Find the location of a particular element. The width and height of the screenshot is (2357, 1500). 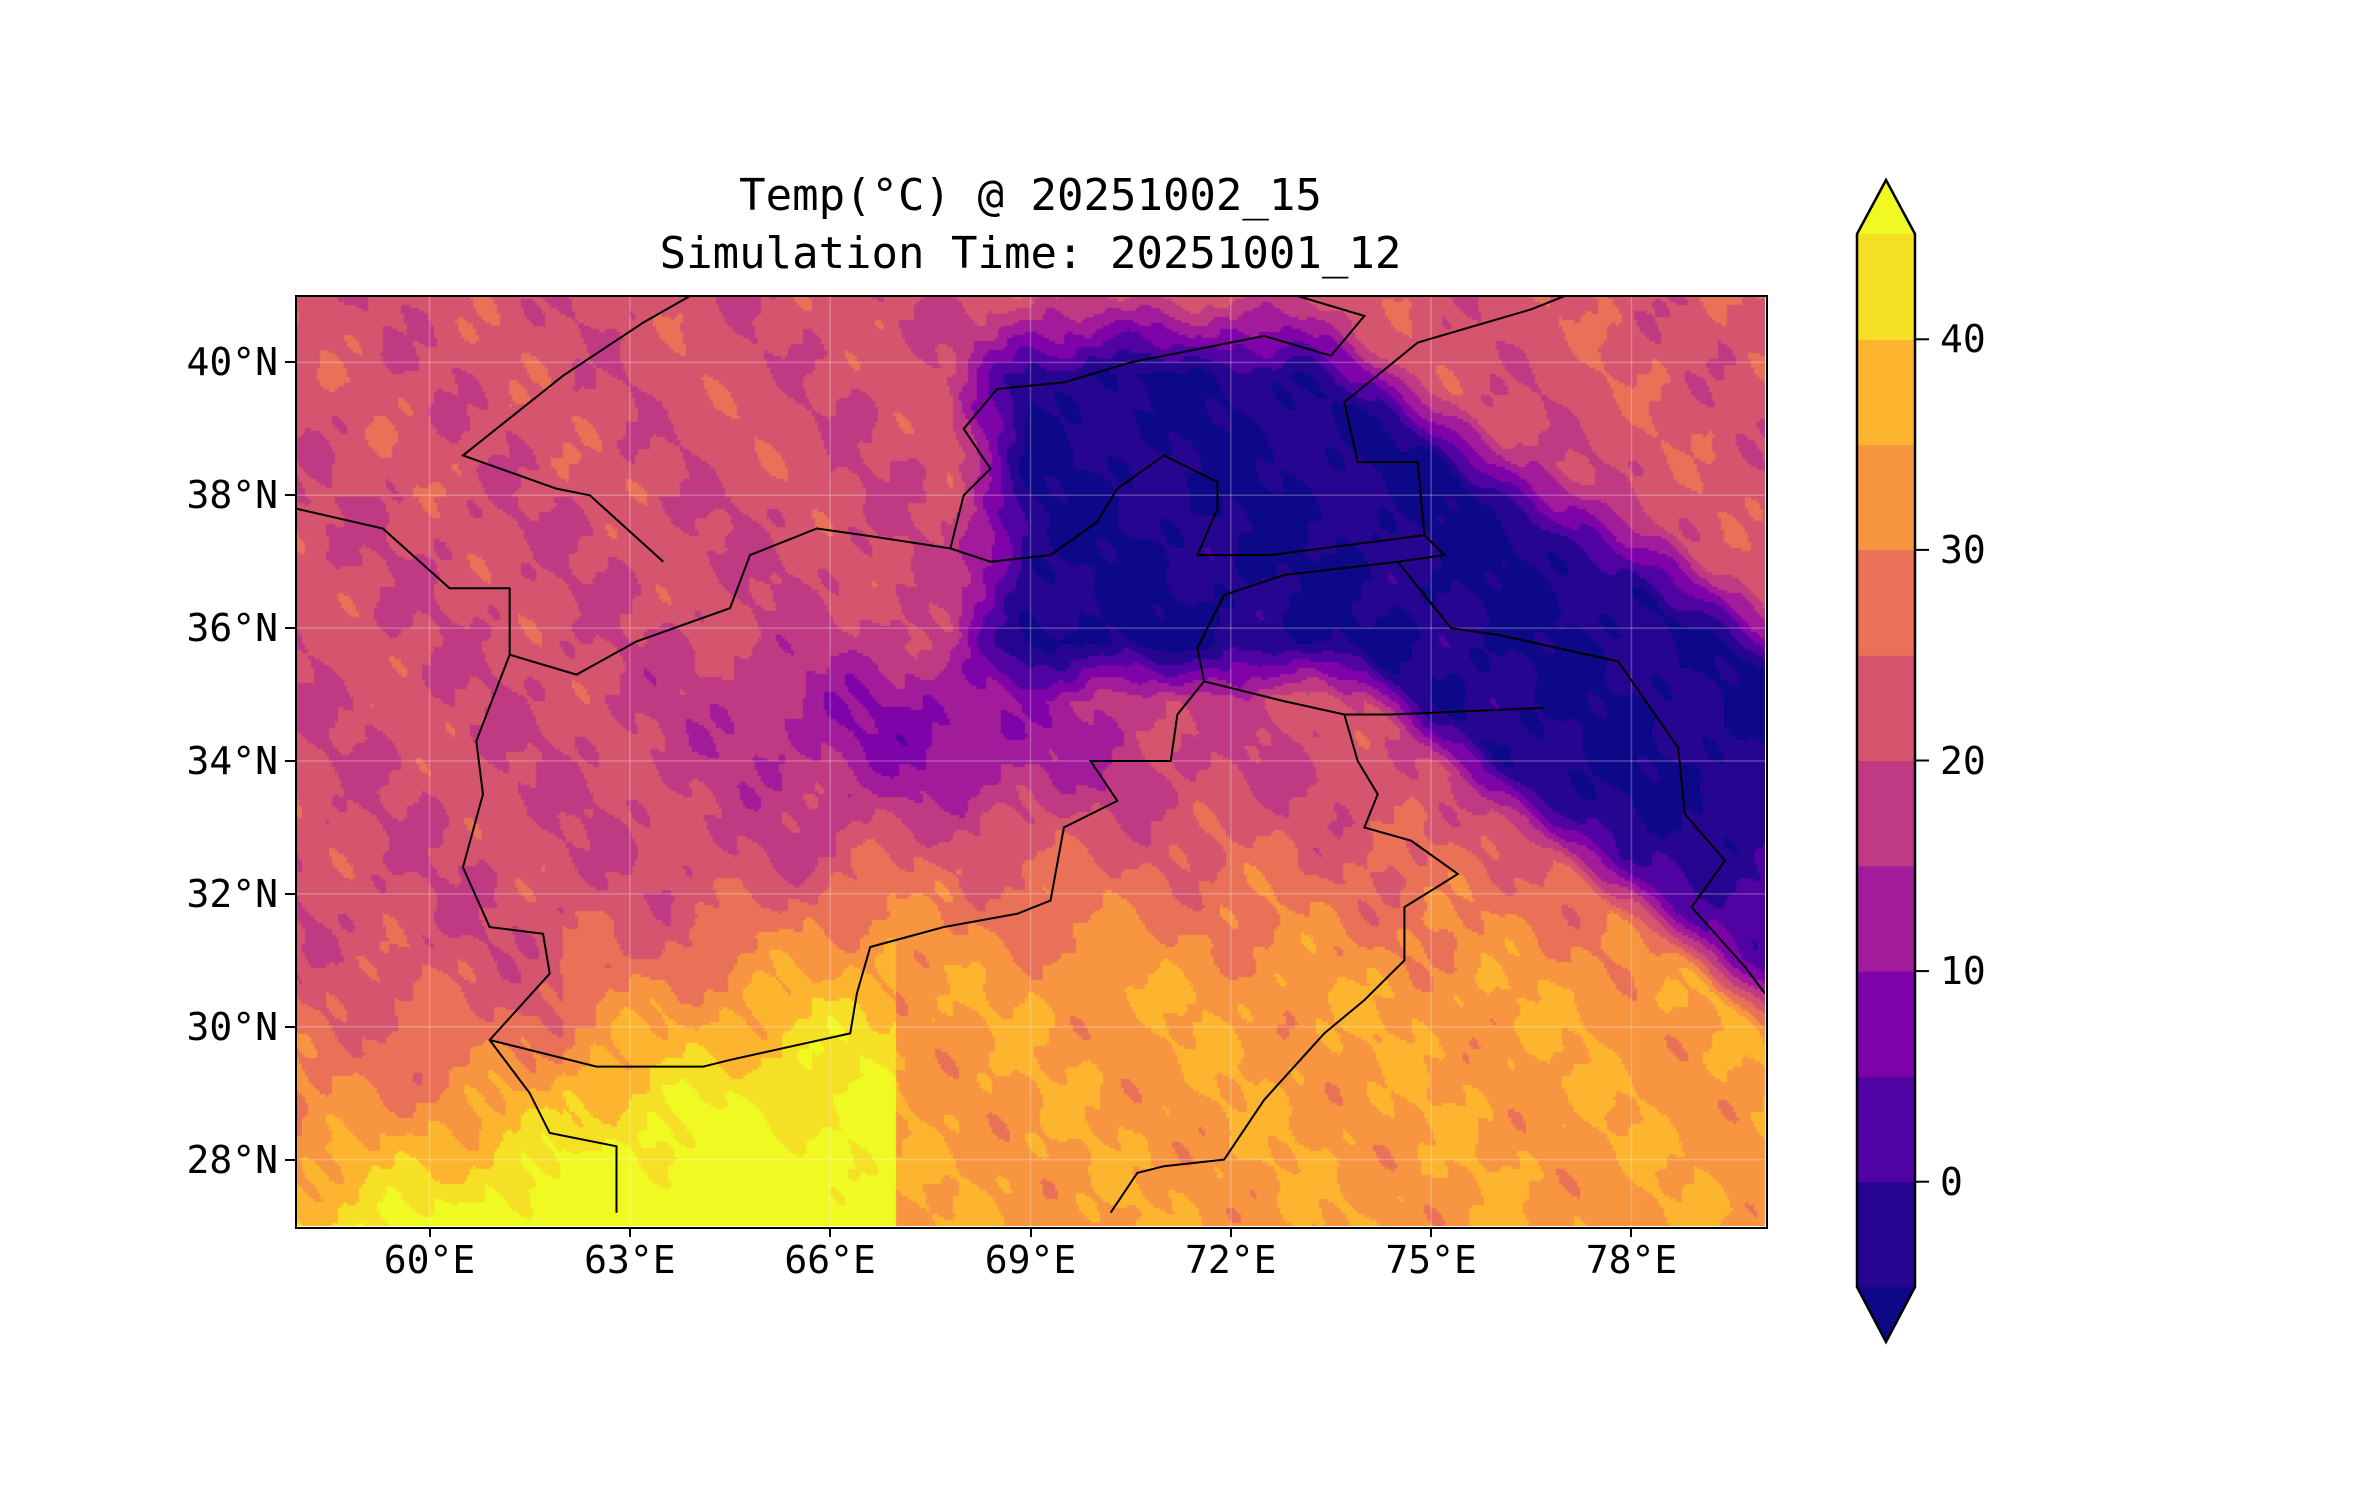

y-tick-label: 28°N is located at coordinates (232, 1159).